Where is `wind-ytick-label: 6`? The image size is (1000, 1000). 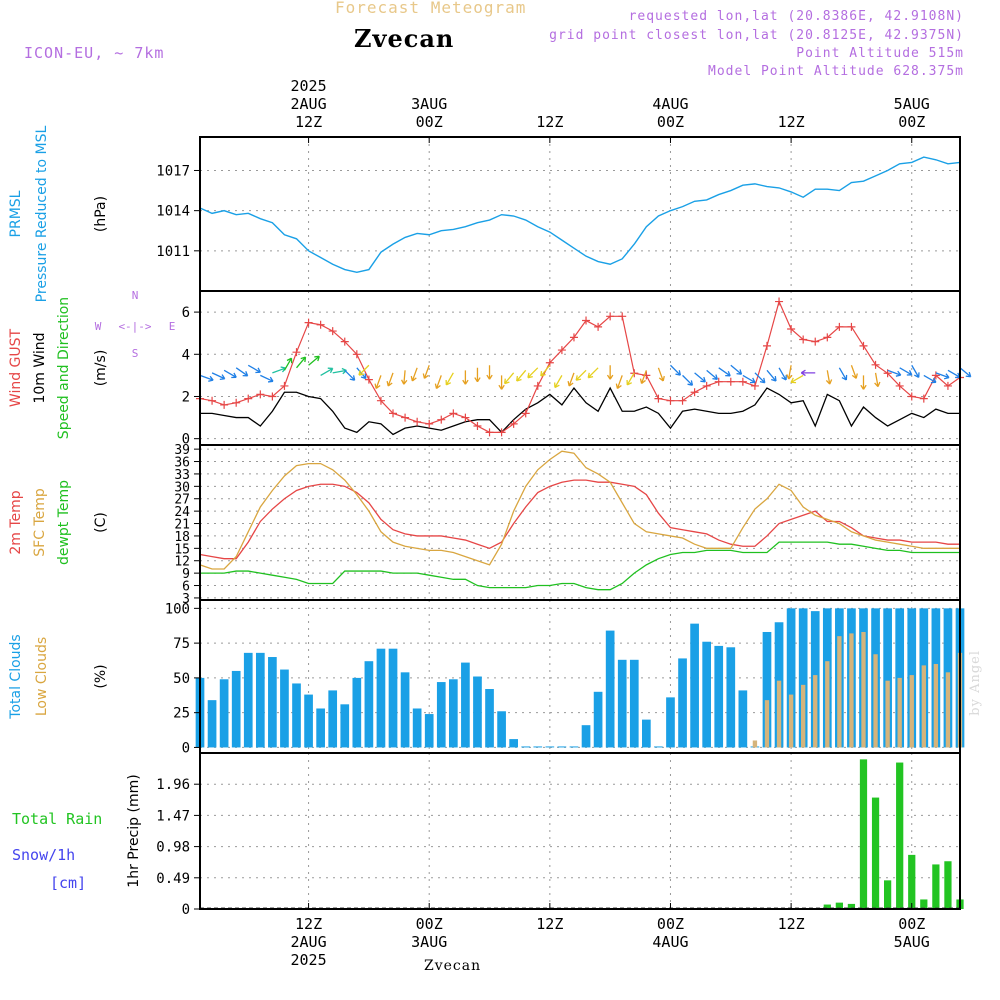 wind-ytick-label: 6 is located at coordinates (186, 313).